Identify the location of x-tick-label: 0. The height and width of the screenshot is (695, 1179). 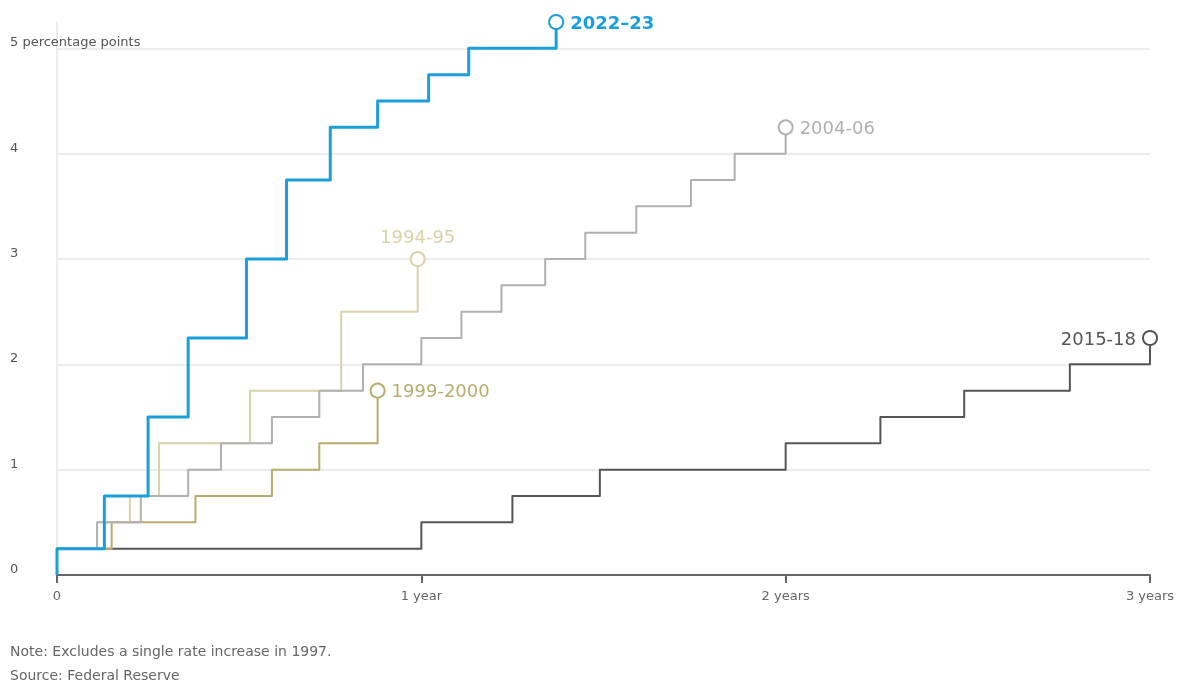
(57, 595).